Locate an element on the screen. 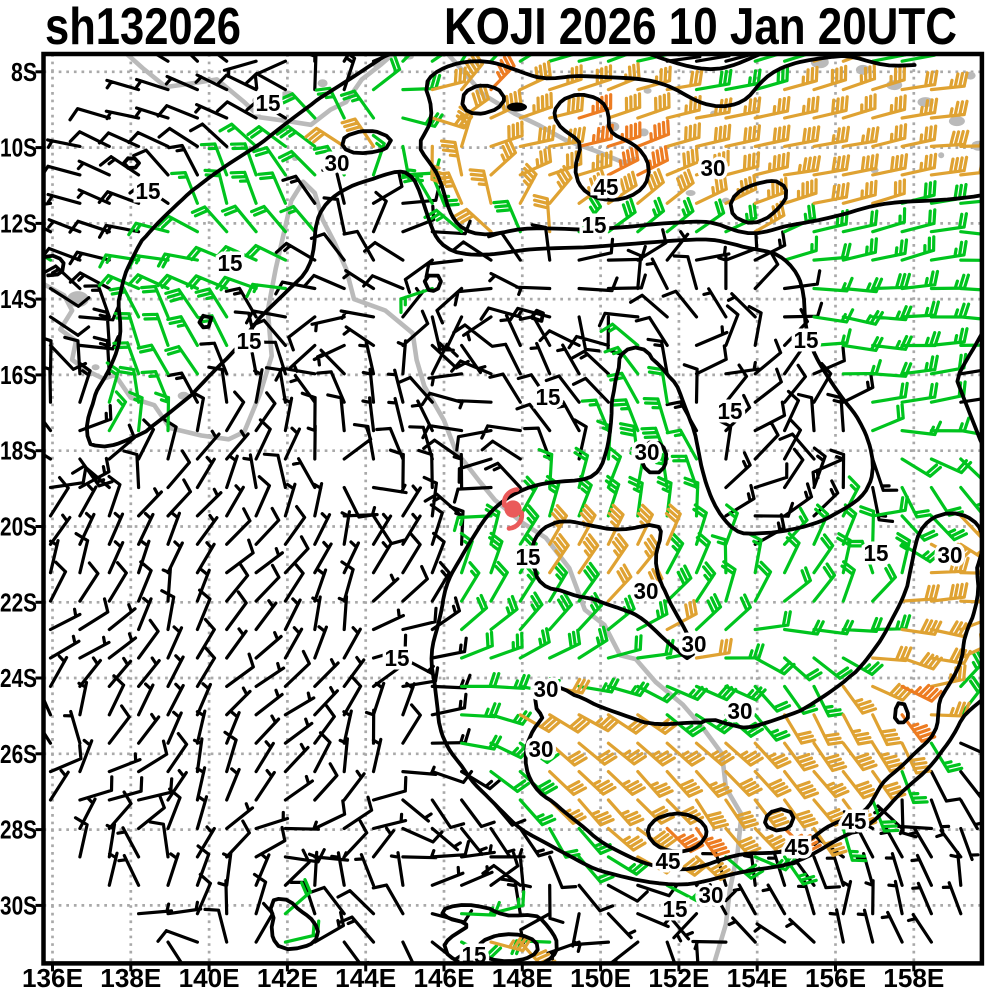  svg-text: sh132026 is located at coordinates (143, 28).